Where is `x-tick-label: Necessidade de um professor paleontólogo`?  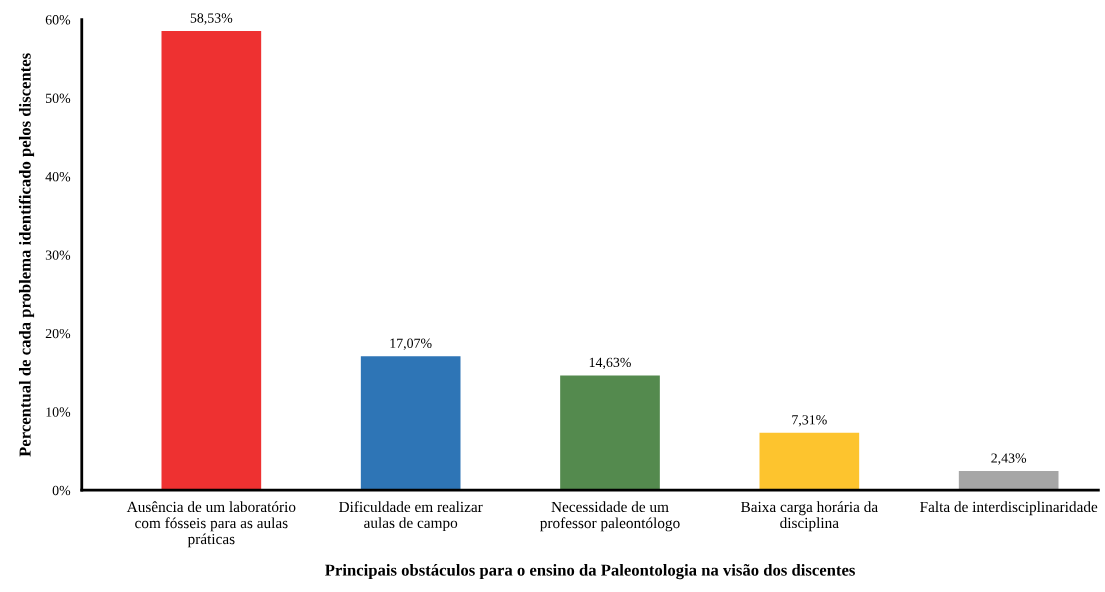
x-tick-label: Necessidade de um professor paleontólogo is located at coordinates (610, 516).